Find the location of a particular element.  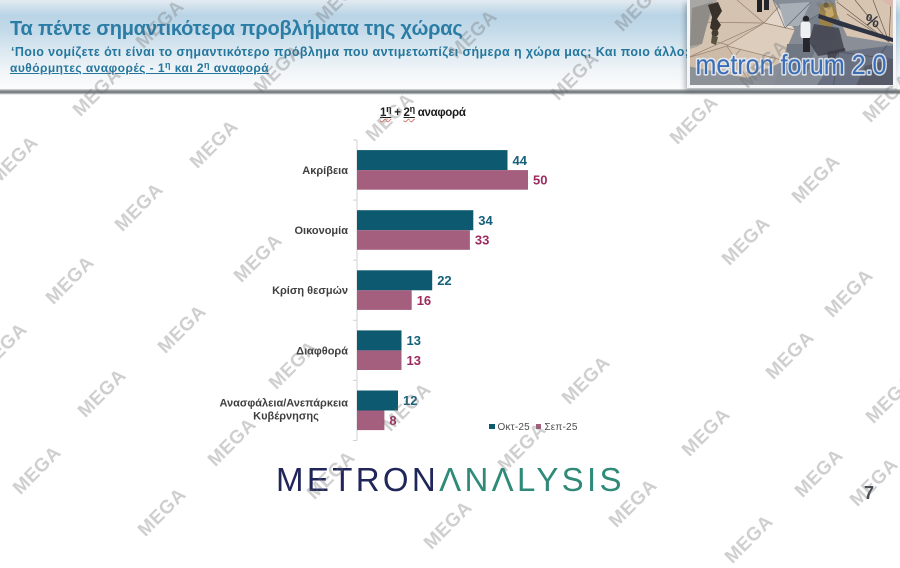

svg-text: 44 is located at coordinates (520, 160).